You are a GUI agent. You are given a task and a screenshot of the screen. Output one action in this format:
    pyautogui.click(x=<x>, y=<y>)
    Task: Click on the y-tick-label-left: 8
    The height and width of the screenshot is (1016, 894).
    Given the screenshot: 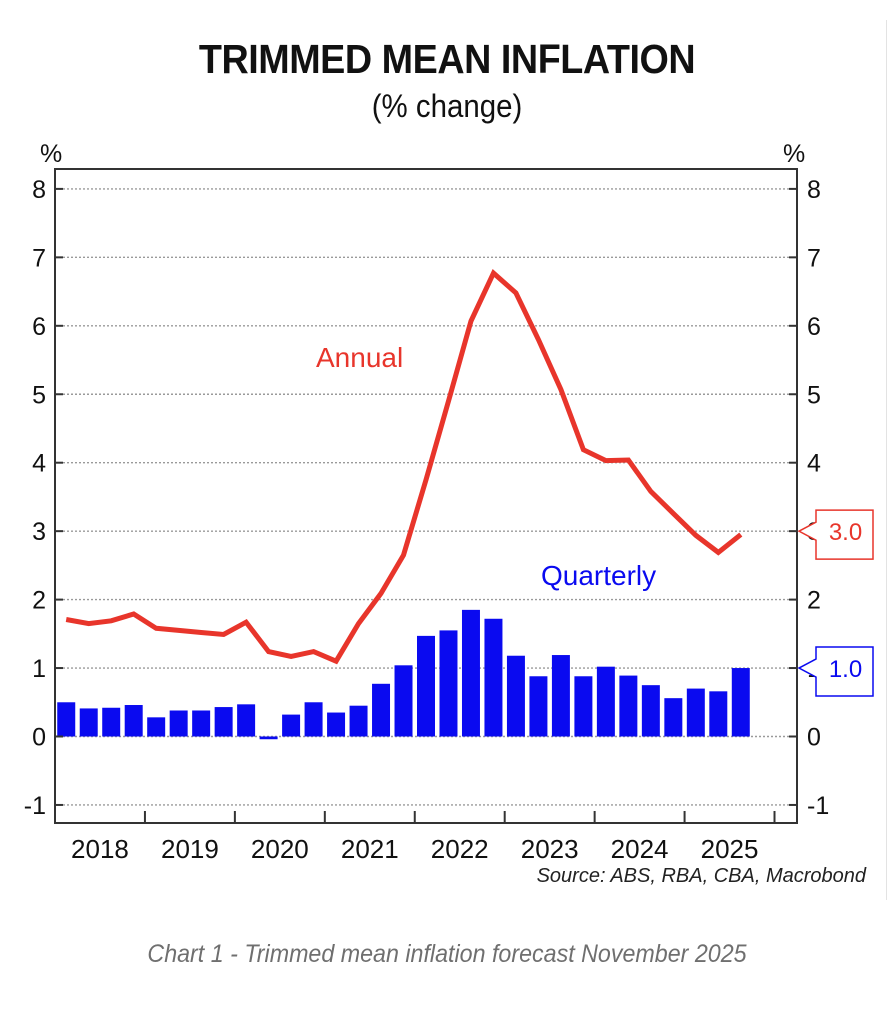 What is the action you would take?
    pyautogui.click(x=39, y=190)
    